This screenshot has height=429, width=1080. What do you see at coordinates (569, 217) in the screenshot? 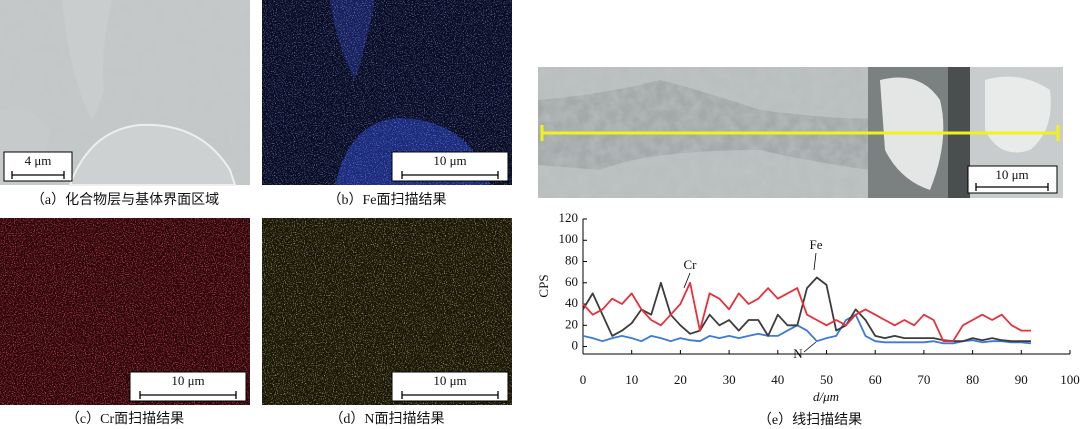
I see `y-tick-label: 120` at bounding box center [569, 217].